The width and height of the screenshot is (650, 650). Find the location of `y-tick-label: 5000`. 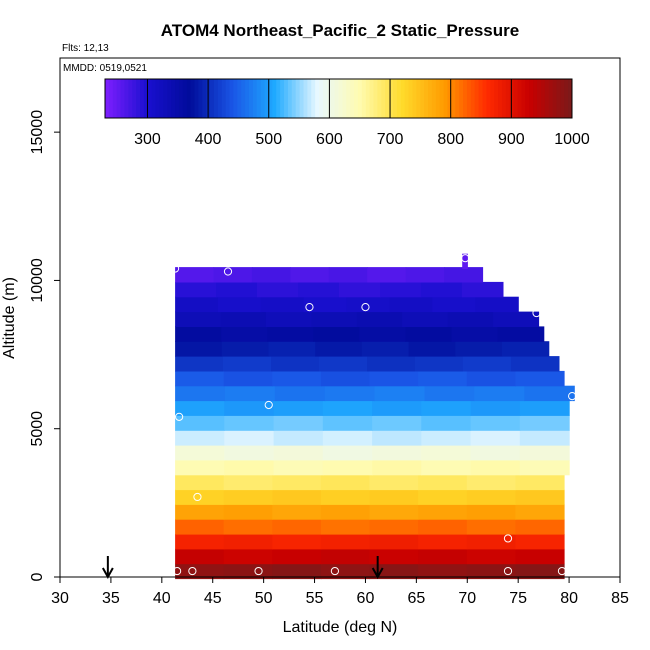

y-tick-label: 5000 is located at coordinates (37, 429).